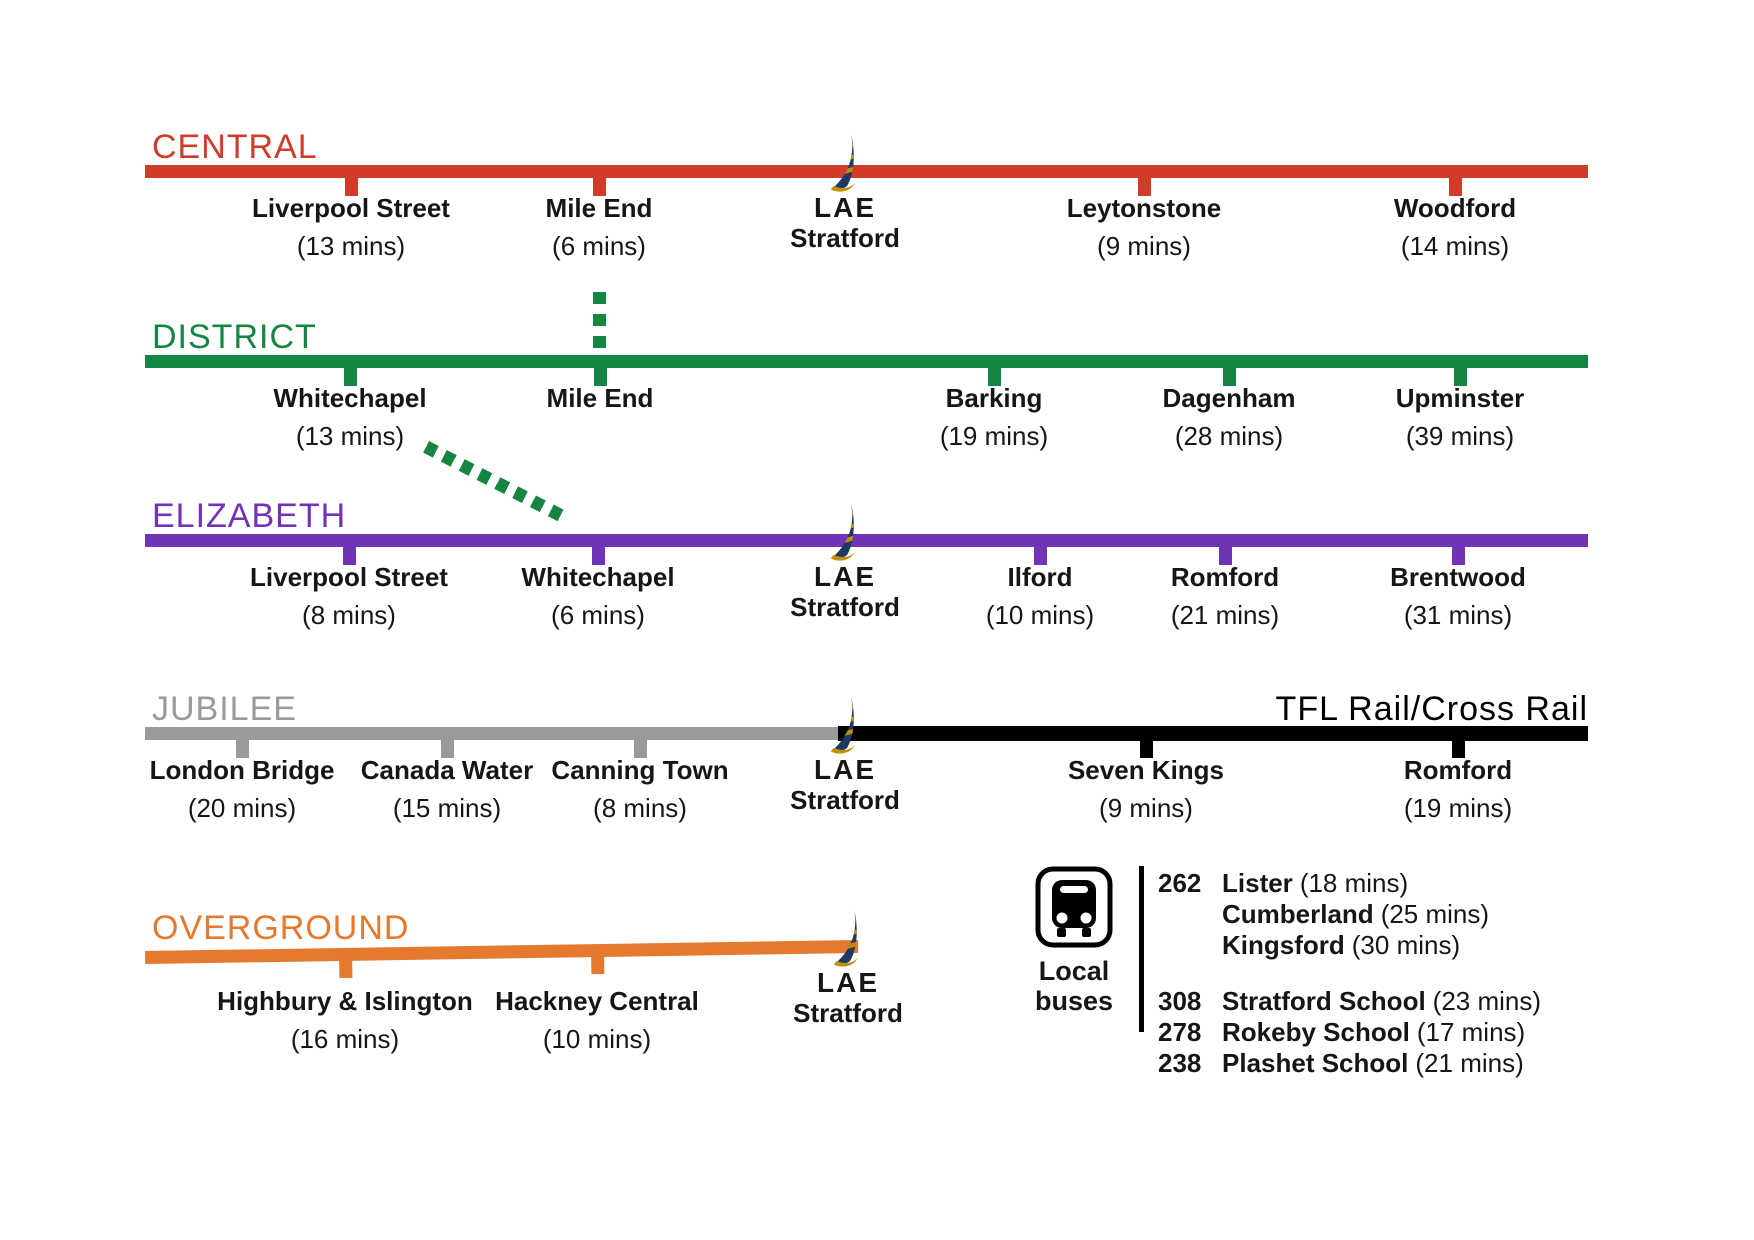  I want to click on station-central-mile-end: Mile End (6 mins), so click(599, 220).